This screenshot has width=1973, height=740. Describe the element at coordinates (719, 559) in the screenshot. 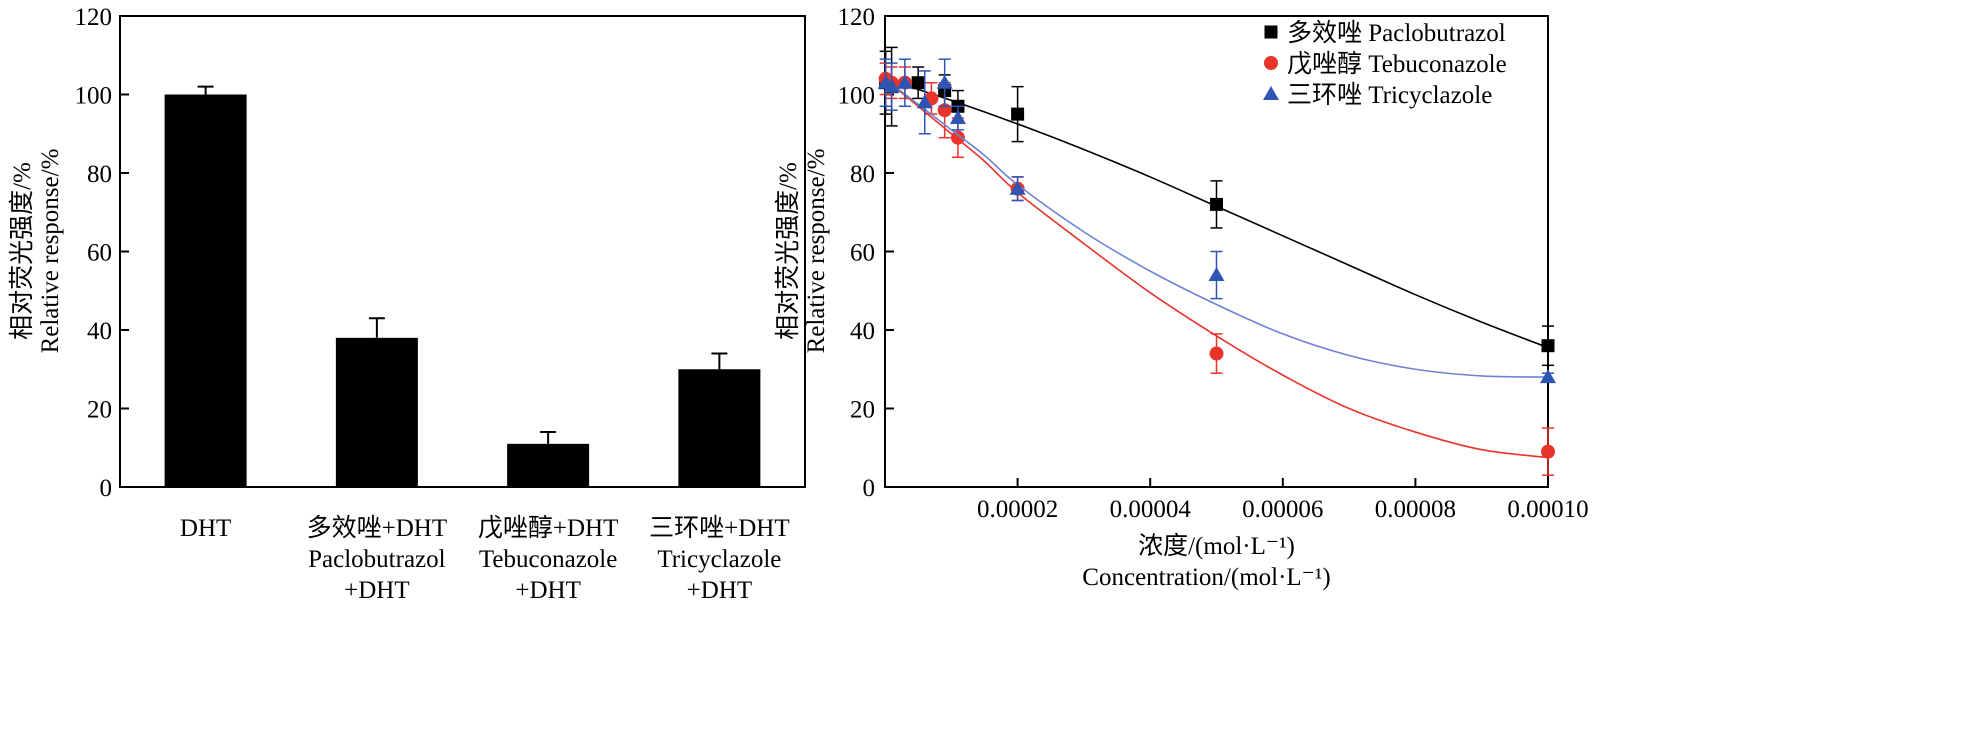

I see `x-tick-label: Tricyclazole` at that location.